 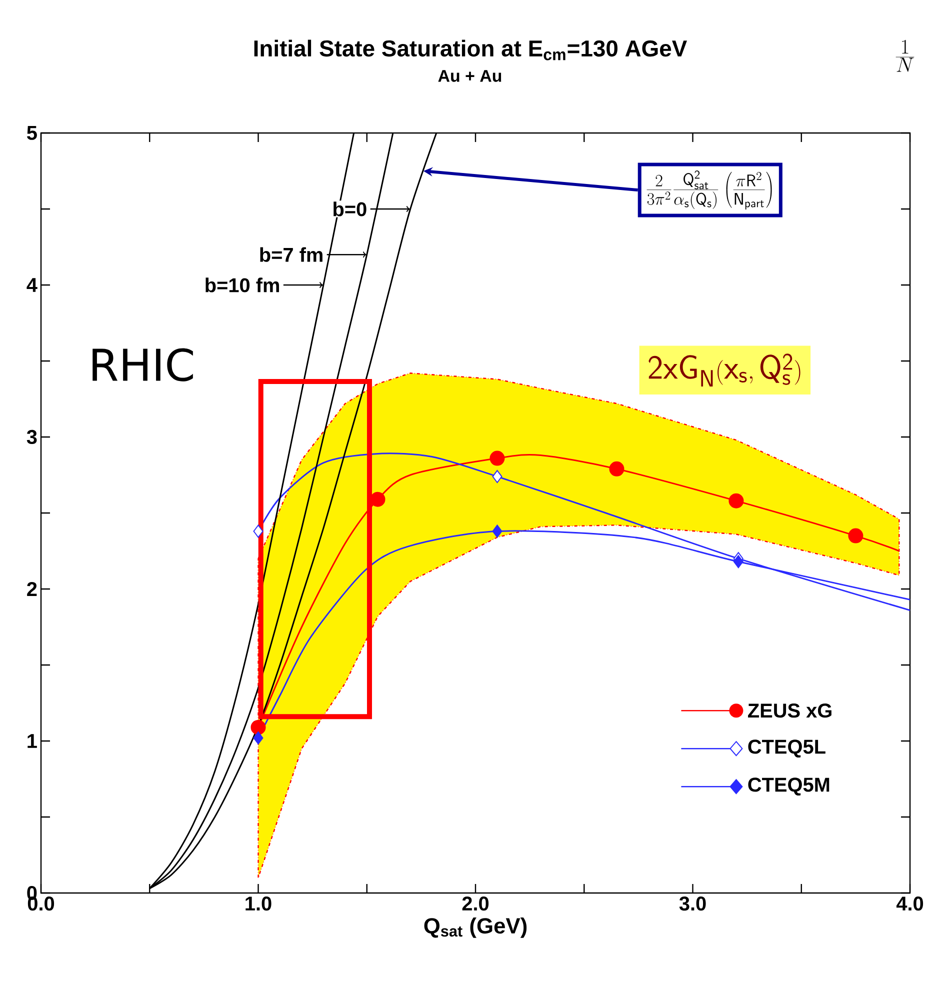 I want to click on chart-subtitle: Au + Au, so click(x=470, y=76).